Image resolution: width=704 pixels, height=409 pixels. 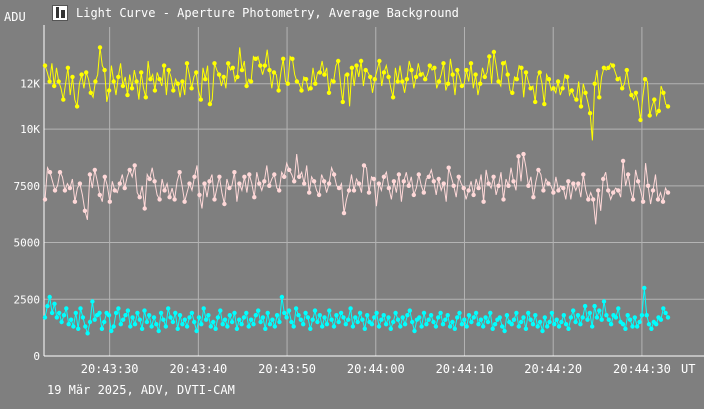 I want to click on x-axis-label: UT, so click(x=688, y=369).